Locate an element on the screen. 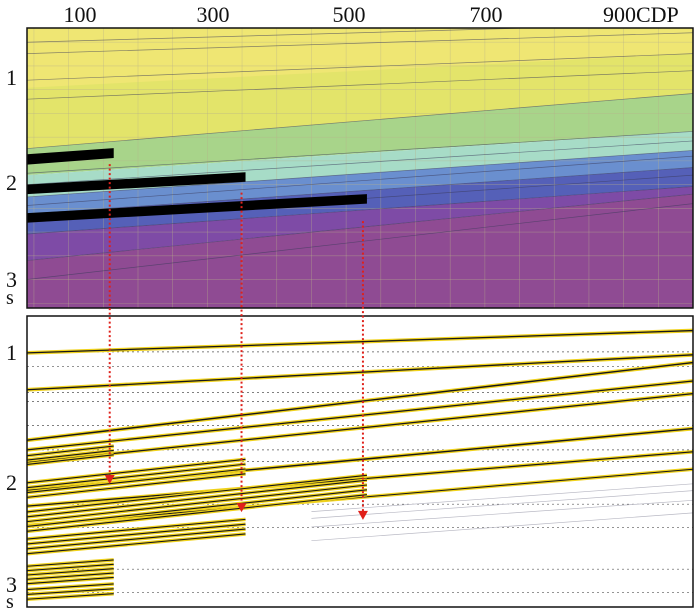 The image size is (700, 610). wedge-bars is located at coordinates (197, 185).